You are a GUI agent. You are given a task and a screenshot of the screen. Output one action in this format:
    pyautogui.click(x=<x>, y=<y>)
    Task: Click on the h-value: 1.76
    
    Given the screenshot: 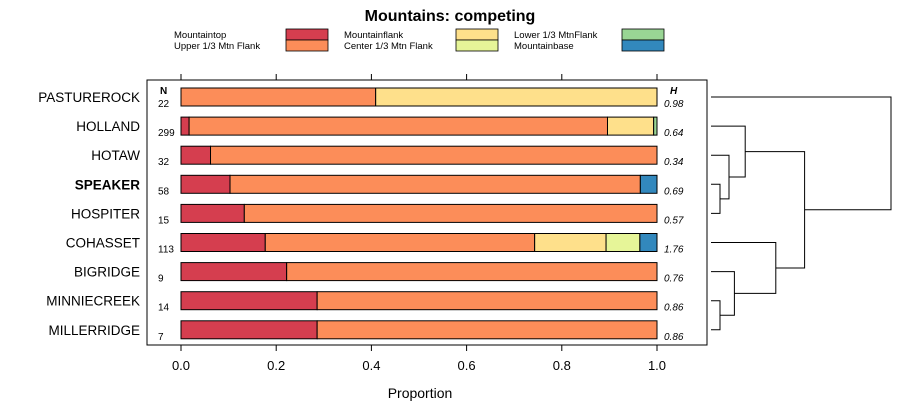 What is the action you would take?
    pyautogui.click(x=674, y=250)
    